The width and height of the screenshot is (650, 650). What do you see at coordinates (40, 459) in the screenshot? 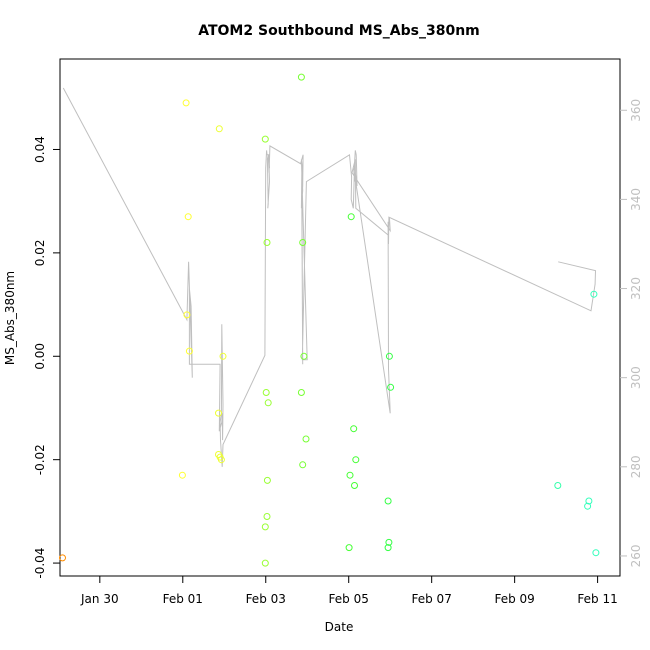
I see `y-tick-label: -0.02` at bounding box center [40, 459].